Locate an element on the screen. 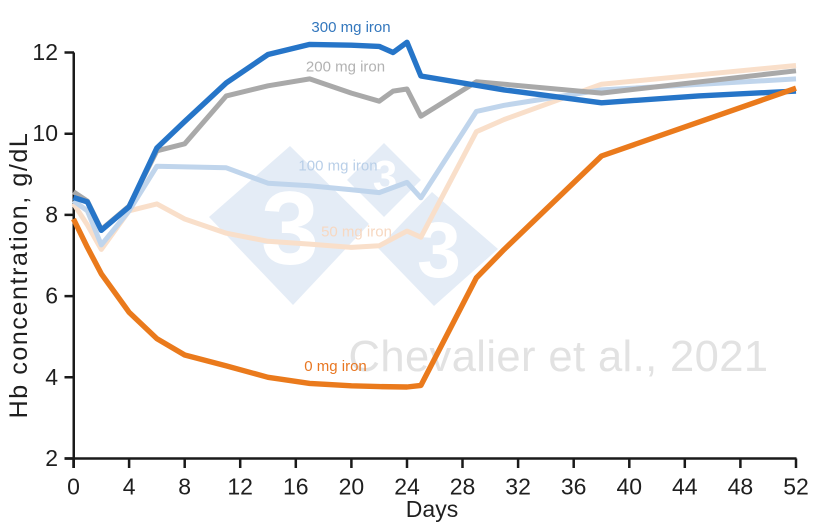 This screenshot has width=820, height=528. svg-text: 300 mg iron is located at coordinates (350, 27).